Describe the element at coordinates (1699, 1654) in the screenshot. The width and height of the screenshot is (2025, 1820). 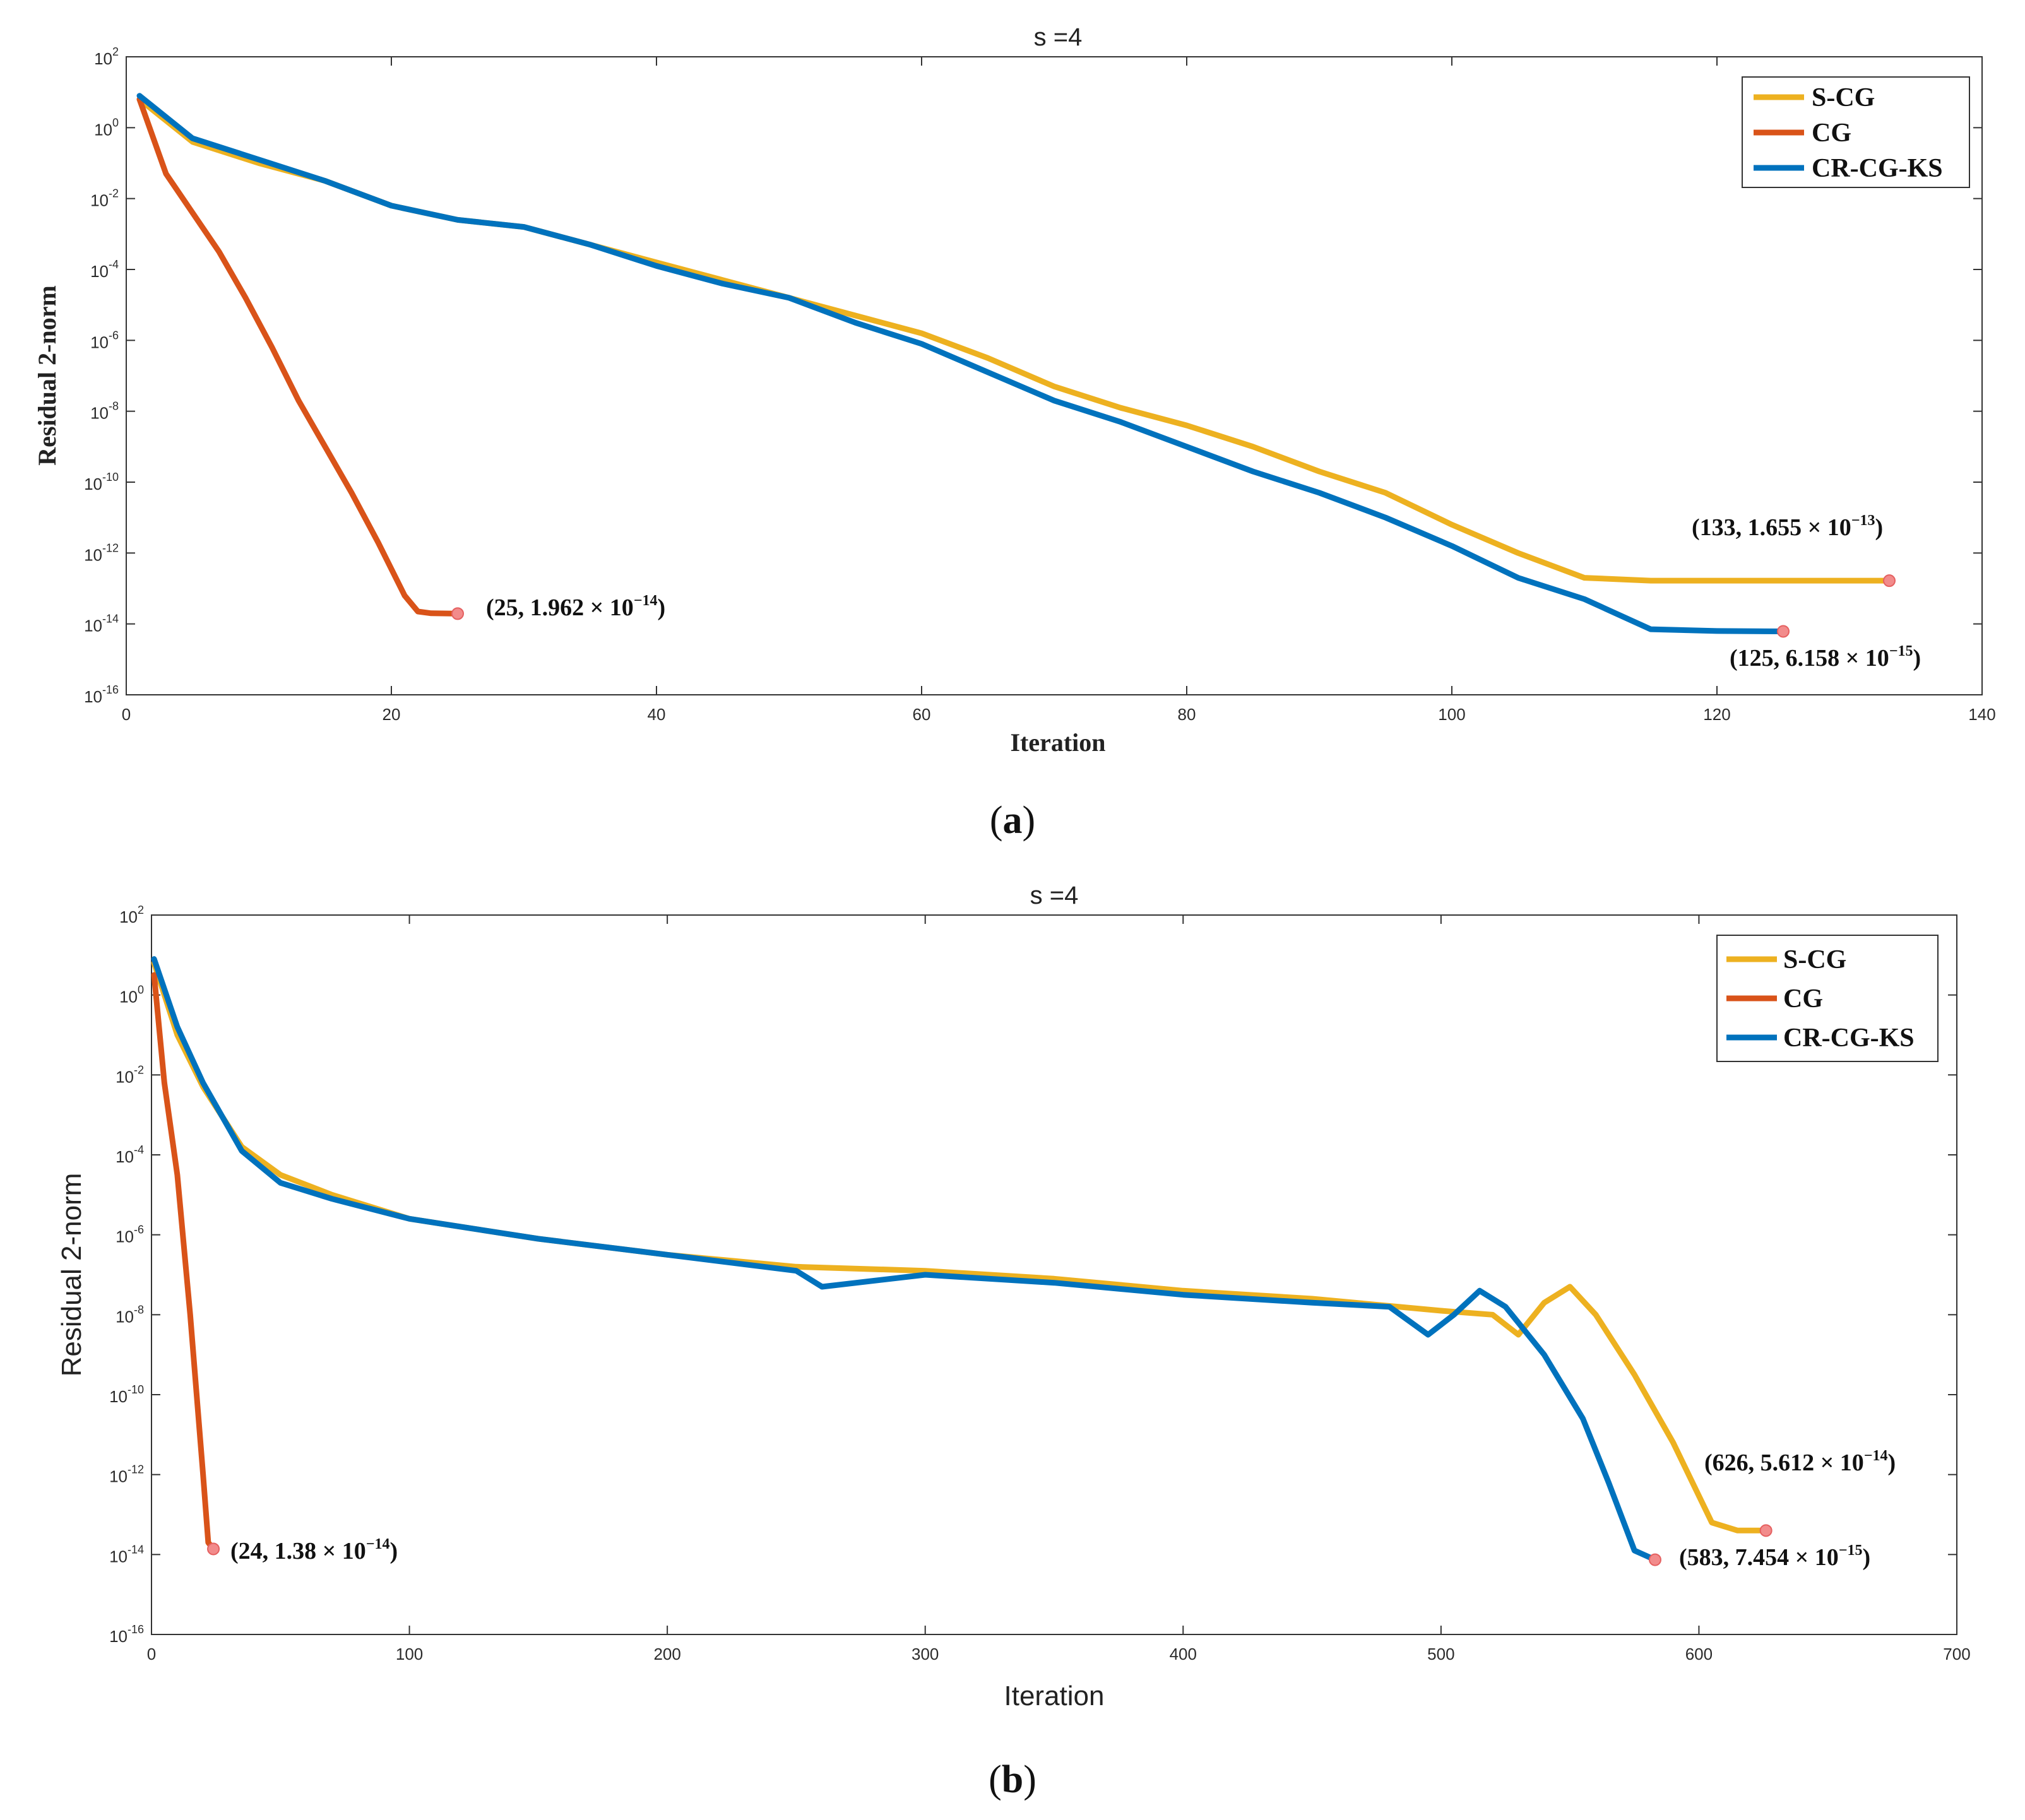
I see `x-tick-label: 600` at that location.